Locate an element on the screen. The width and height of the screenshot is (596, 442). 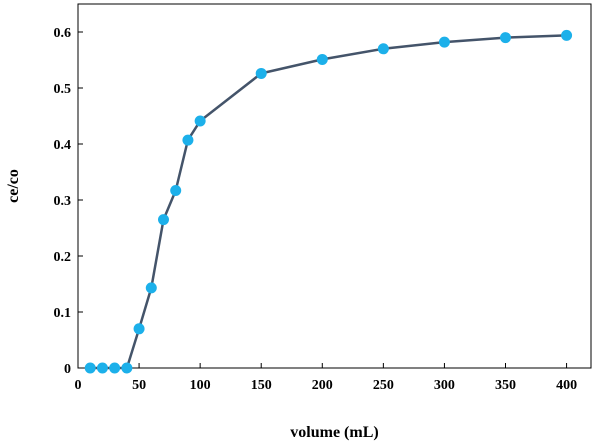
x-tick-label: 200 is located at coordinates (322, 385).